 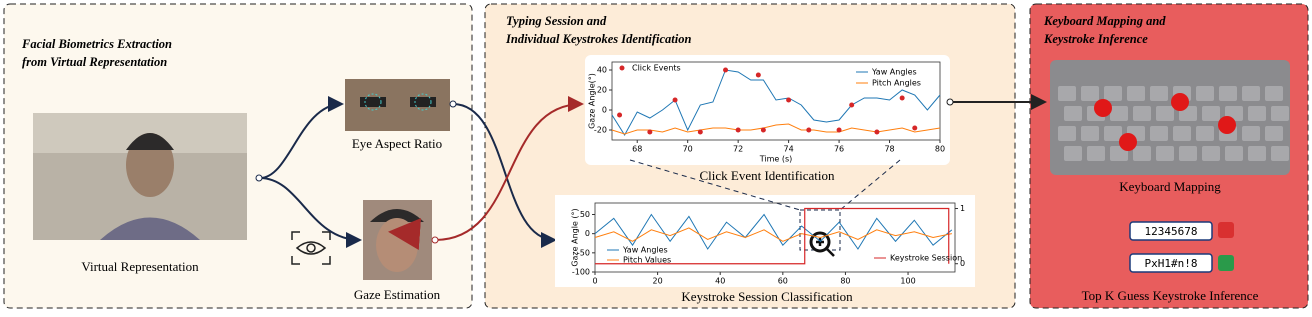 I want to click on x-axis-label: Time (s), so click(x=776, y=159).